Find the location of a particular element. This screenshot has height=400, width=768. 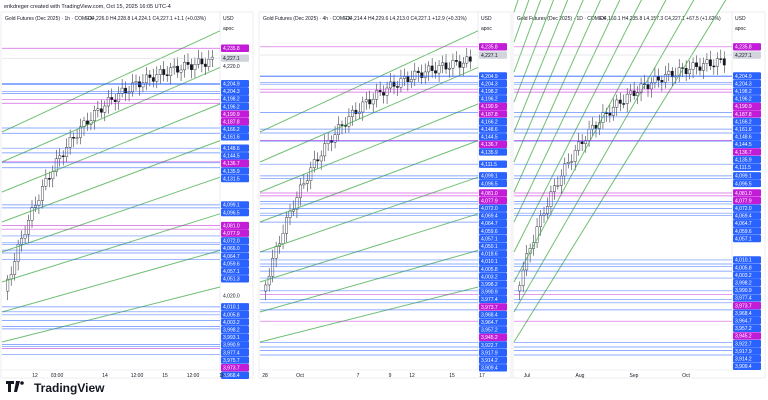

price-label: 4,059.6 is located at coordinates (743, 232).